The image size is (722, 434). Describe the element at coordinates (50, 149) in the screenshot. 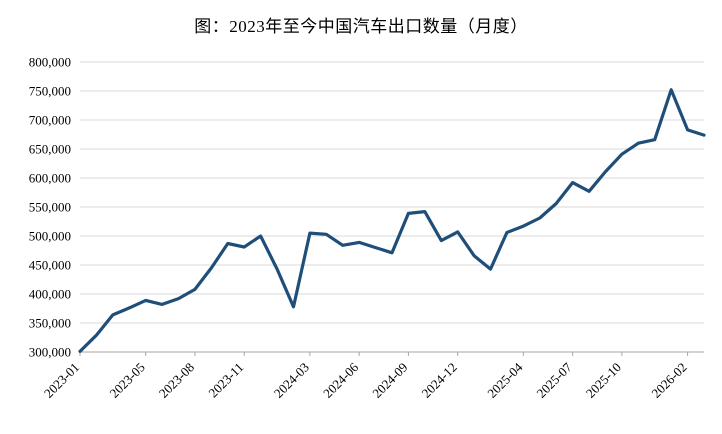

I see `y-tick-label: 650,000` at that location.